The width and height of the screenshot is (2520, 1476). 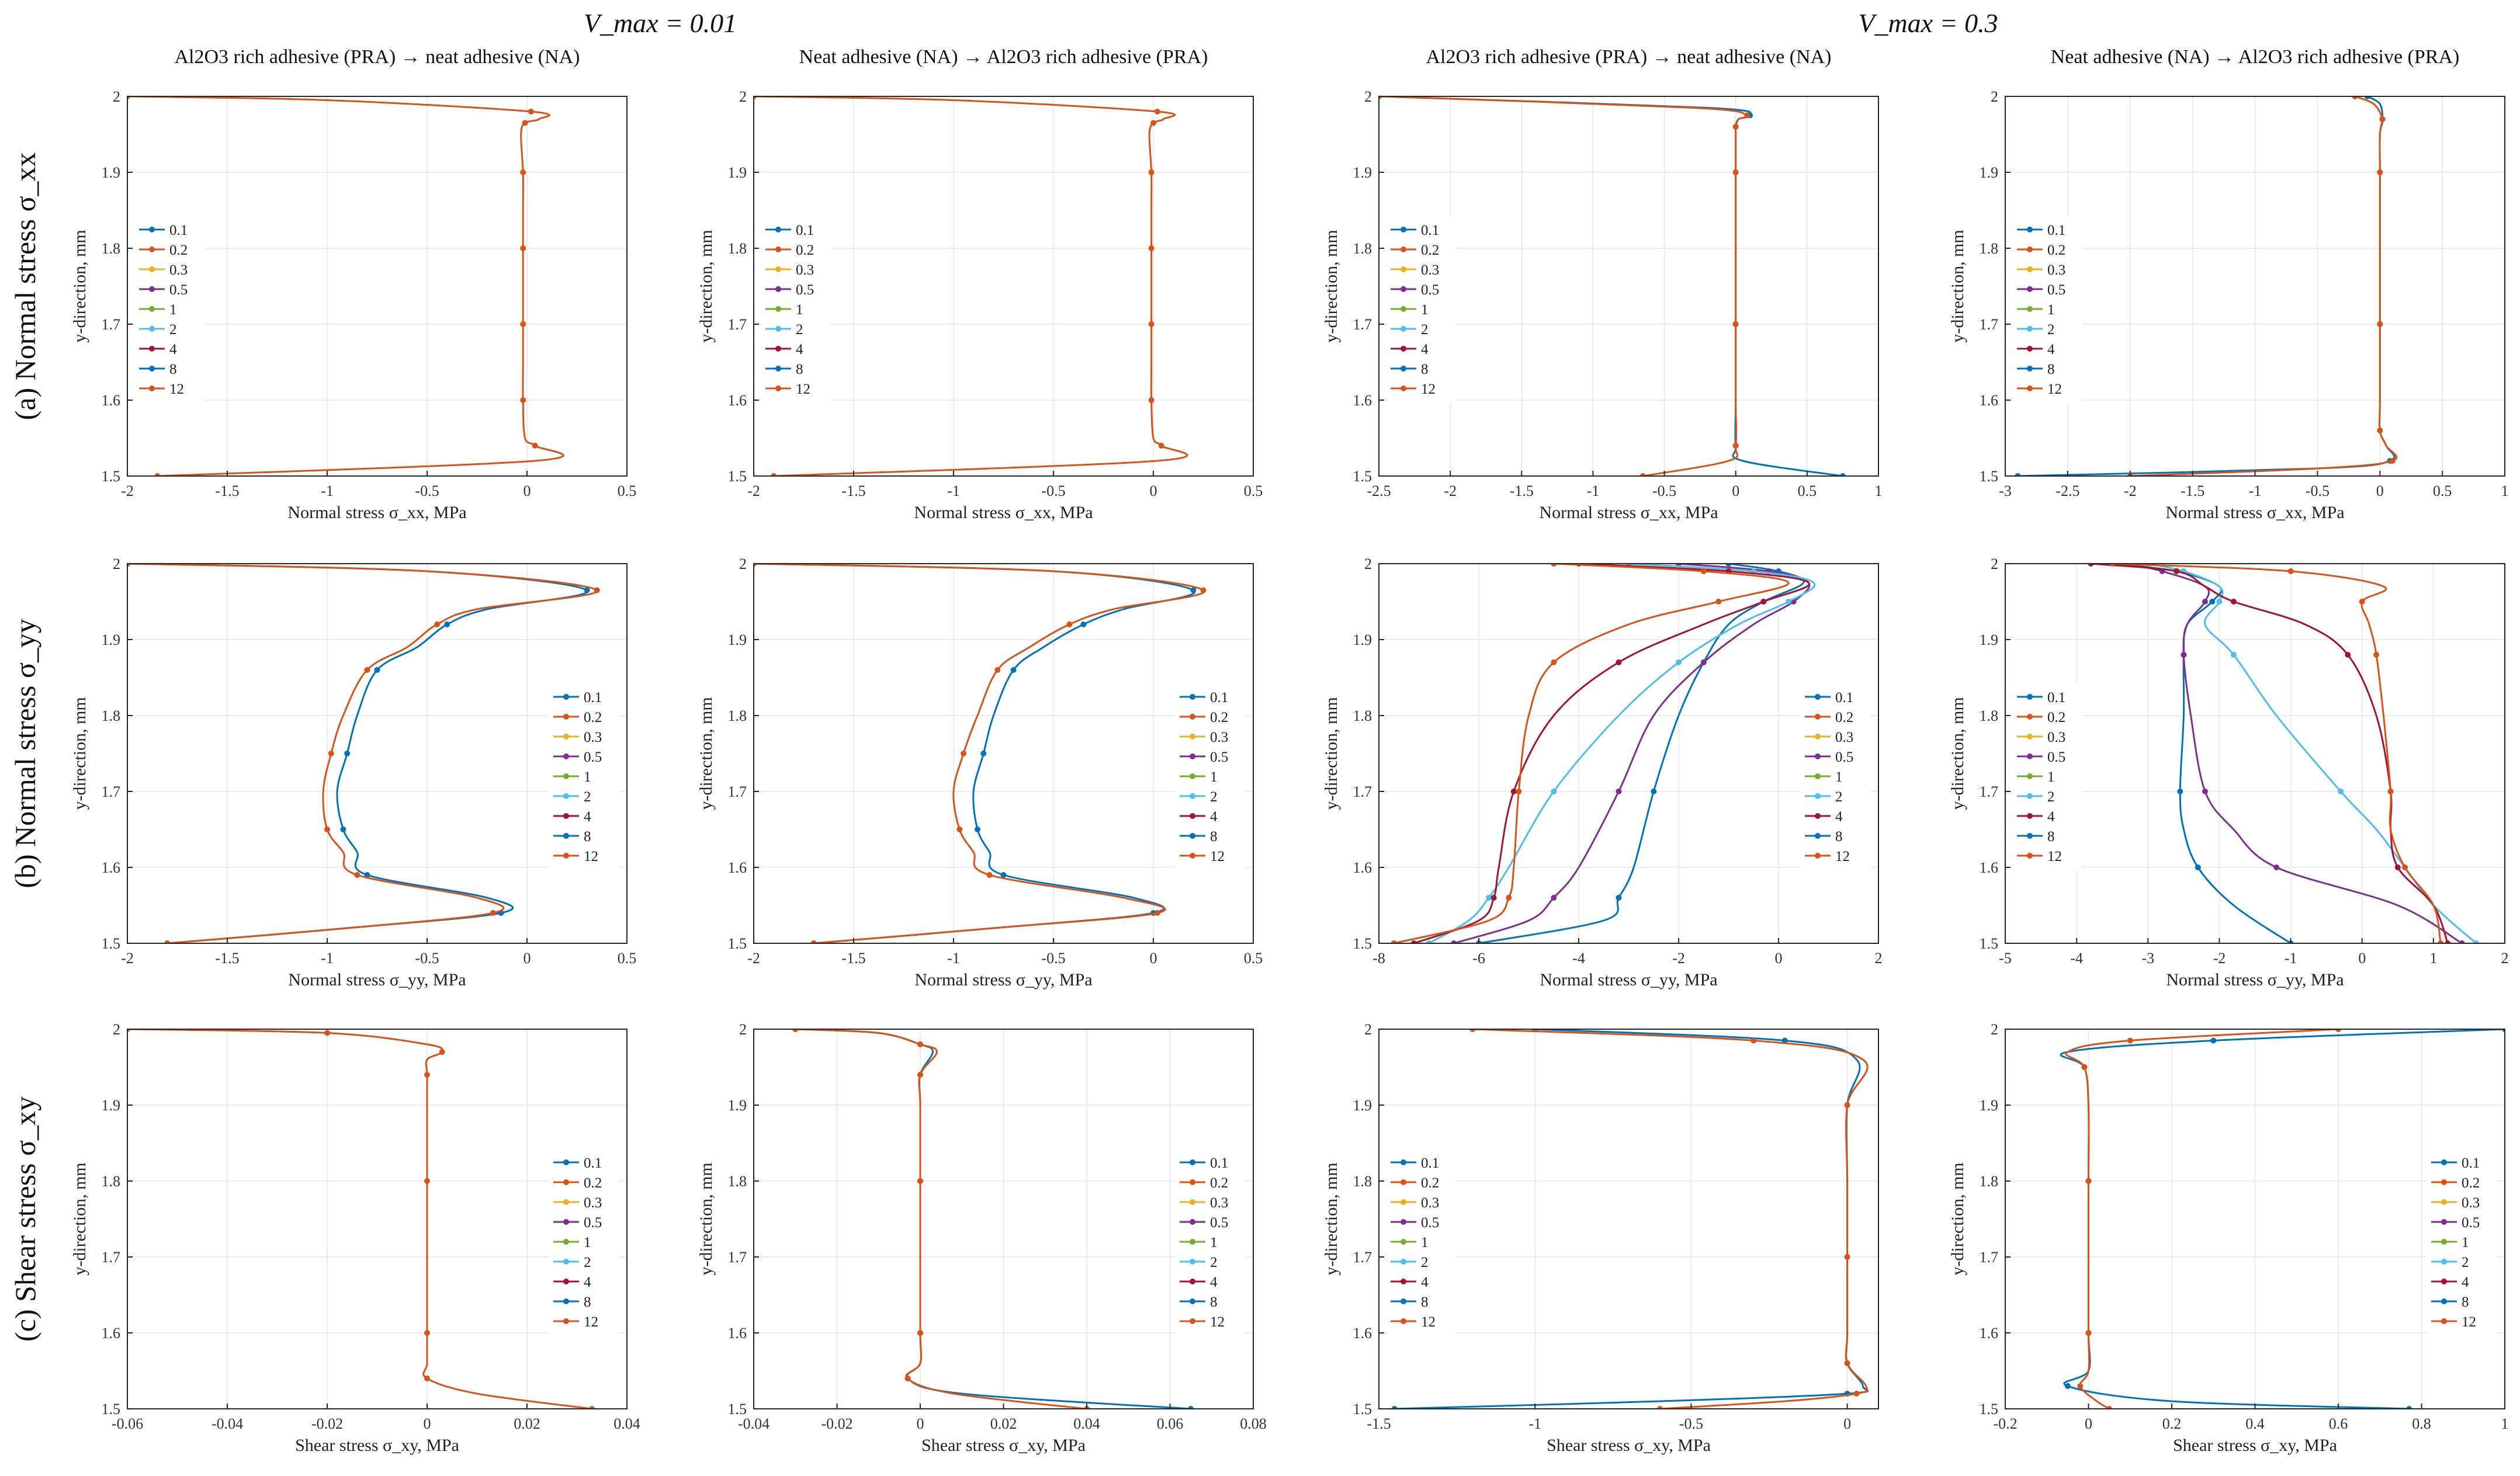 What do you see at coordinates (377, 286) in the screenshot?
I see `plot-area` at bounding box center [377, 286].